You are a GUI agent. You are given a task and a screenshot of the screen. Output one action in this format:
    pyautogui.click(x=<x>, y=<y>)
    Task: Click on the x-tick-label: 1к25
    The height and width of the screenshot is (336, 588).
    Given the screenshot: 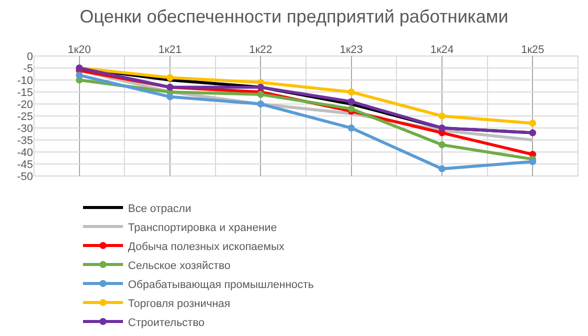 What is the action you would take?
    pyautogui.click(x=532, y=50)
    